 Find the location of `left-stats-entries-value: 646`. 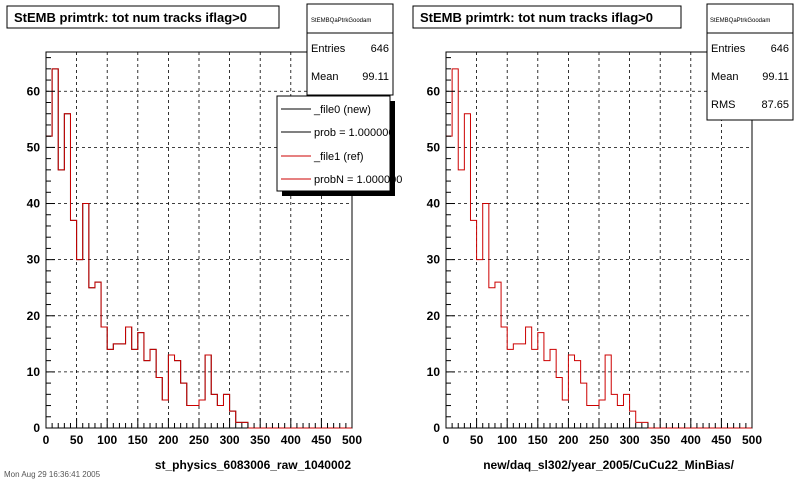

left-stats-entries-value: 646 is located at coordinates (380, 49).